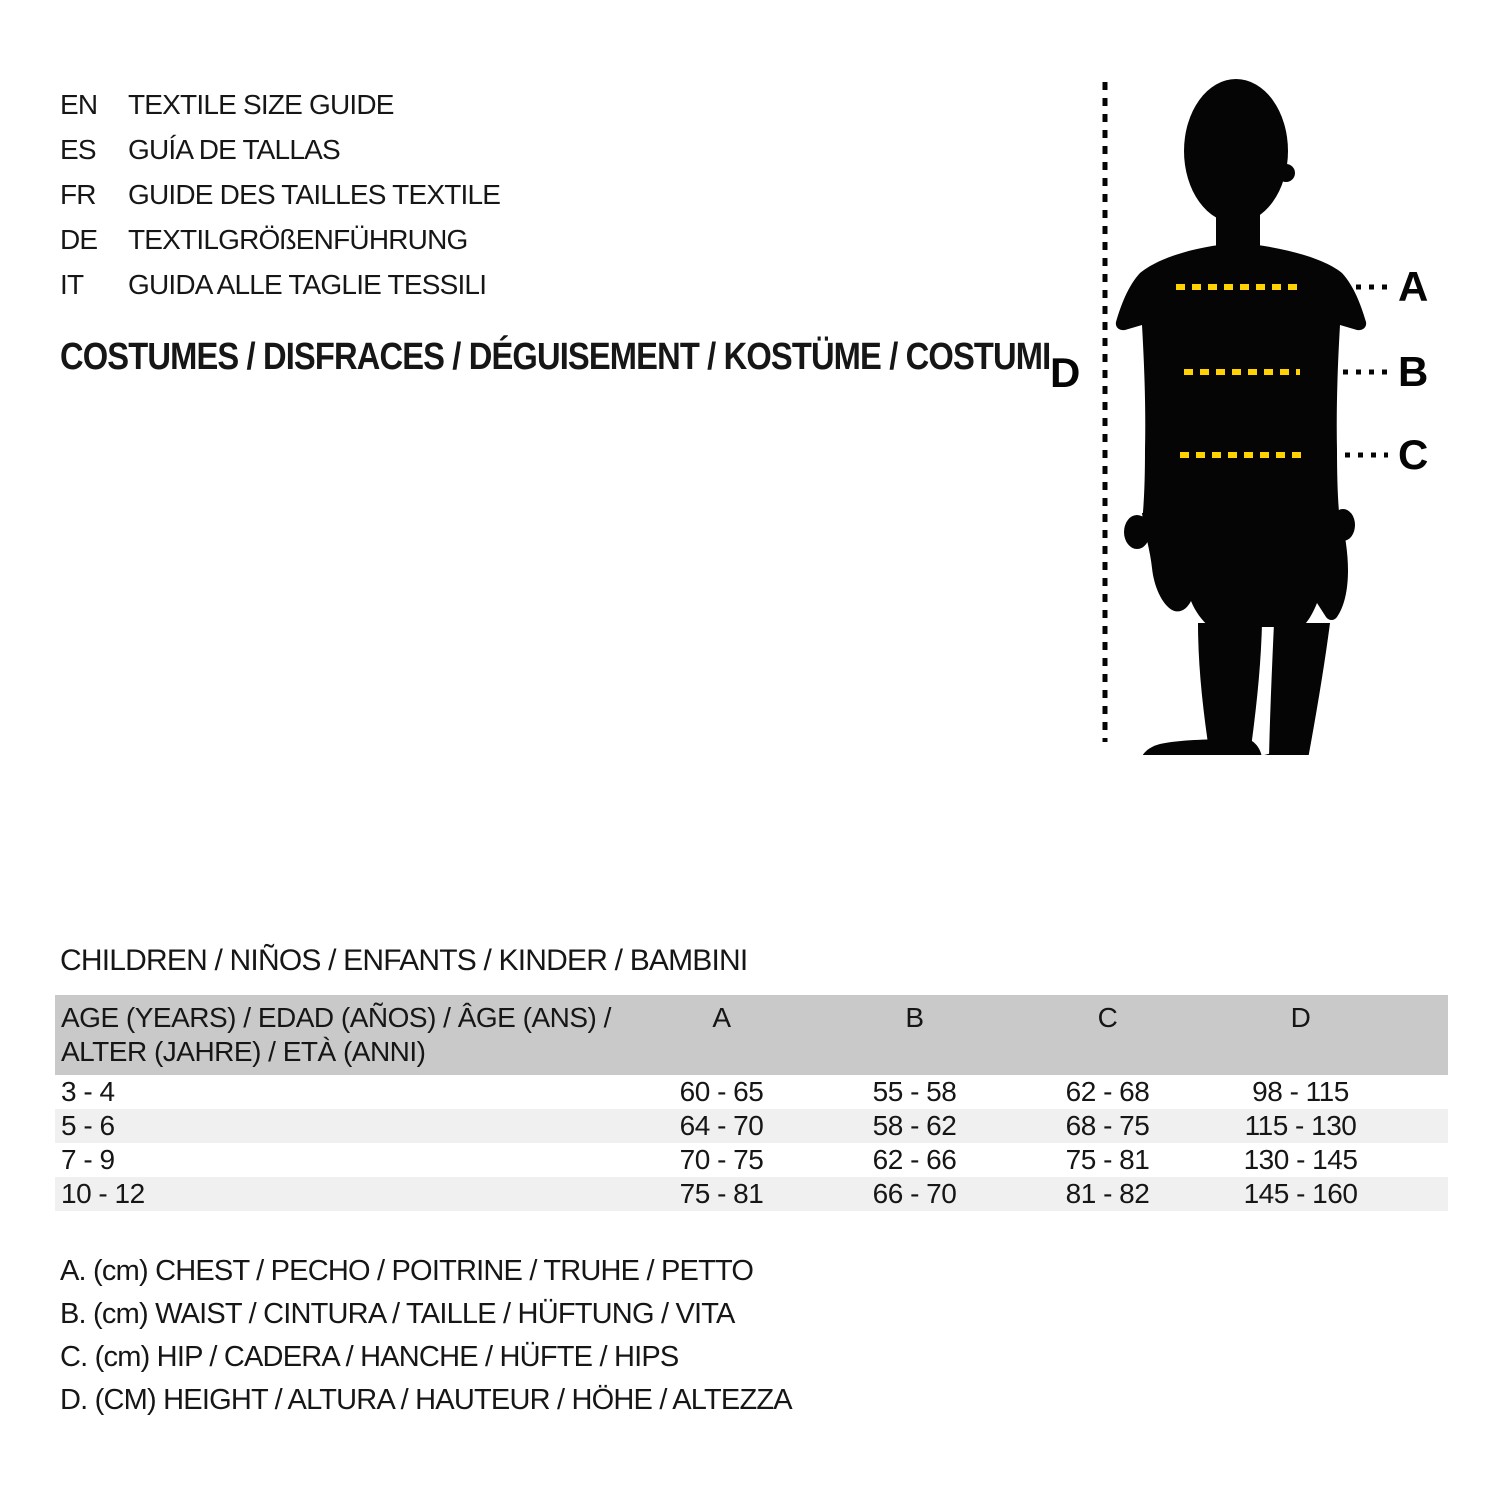 The height and width of the screenshot is (1500, 1501). What do you see at coordinates (1300, 1193) in the screenshot?
I see `height-cell: 145 - 160` at bounding box center [1300, 1193].